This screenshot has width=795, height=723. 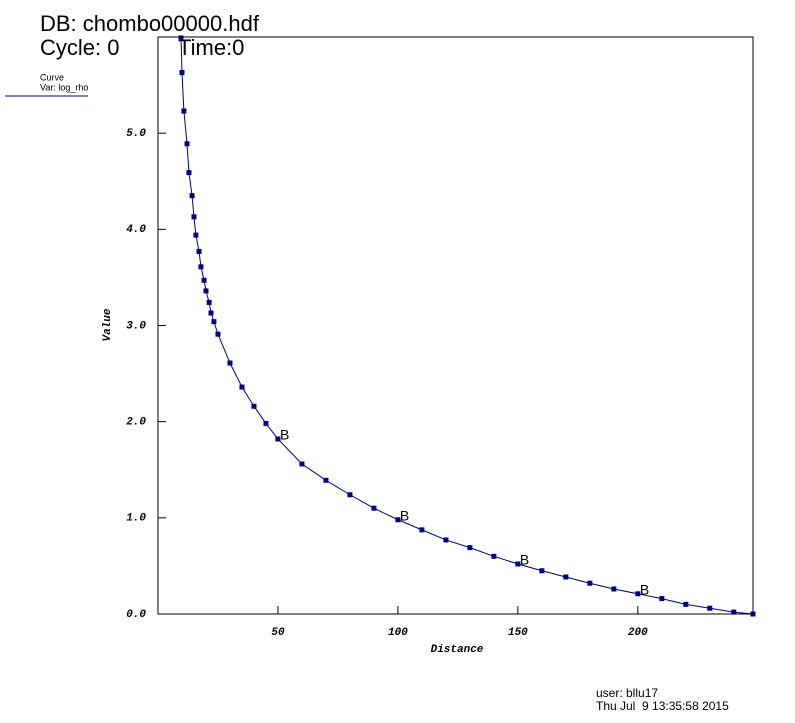 I want to click on x-tick-label: 200, so click(x=638, y=633).